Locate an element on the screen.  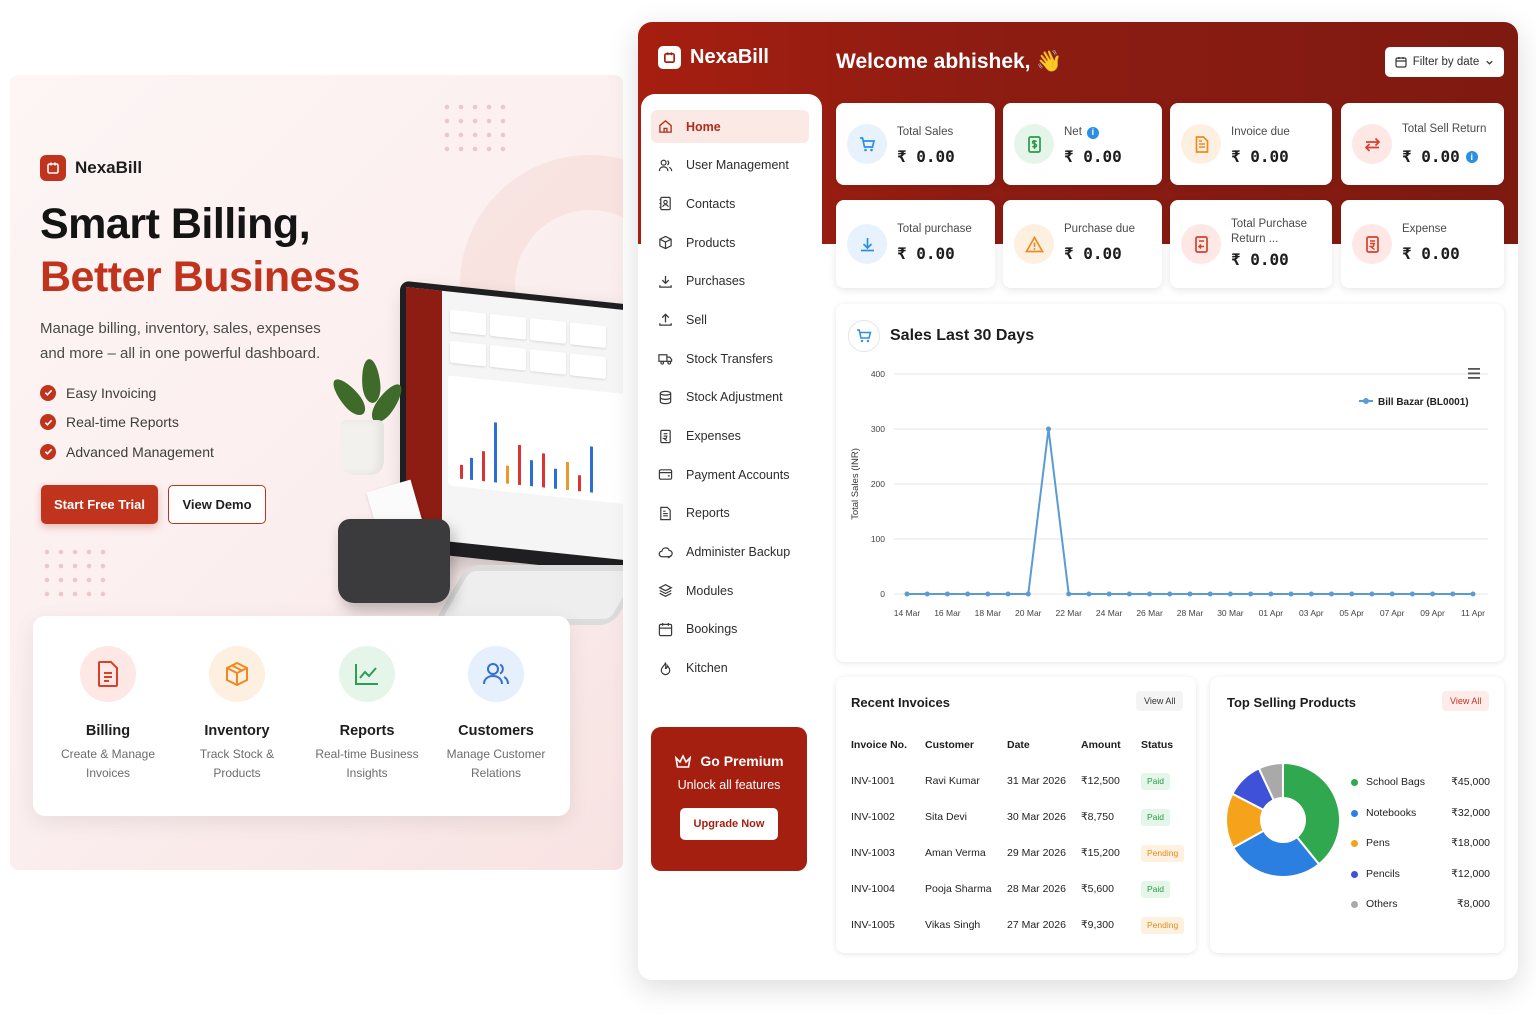
document-icon is located at coordinates (108, 674).